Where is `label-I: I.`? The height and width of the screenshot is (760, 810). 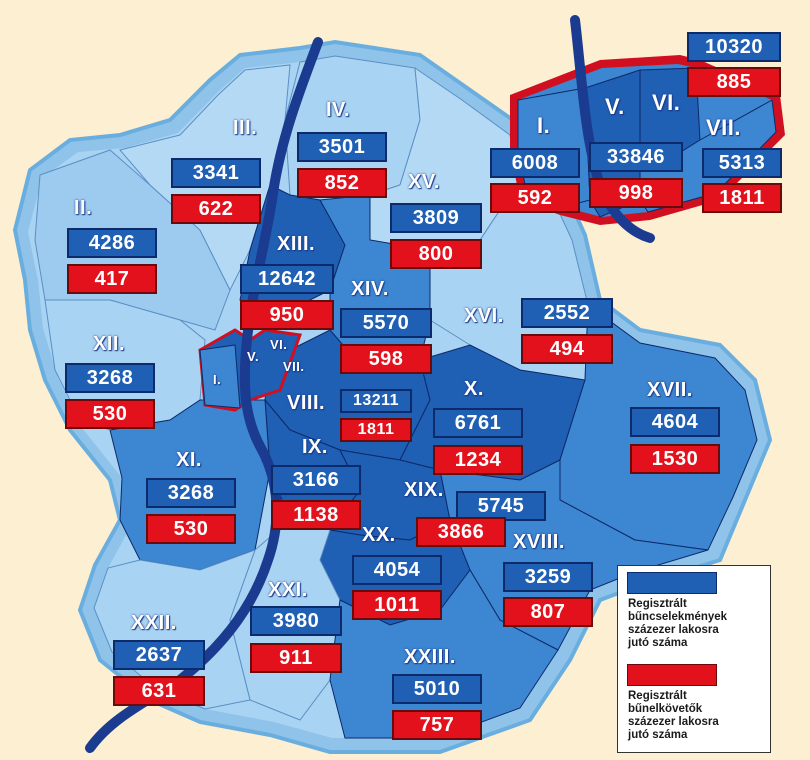 label-I: I. is located at coordinates (544, 125).